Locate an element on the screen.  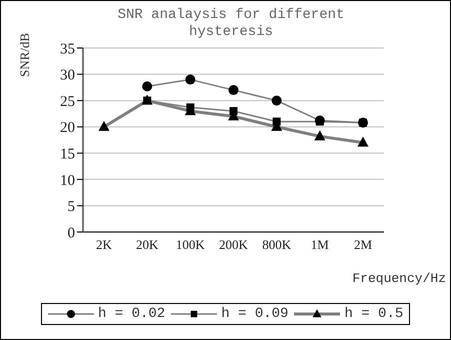
x-tick-label: 2M is located at coordinates (363, 244).